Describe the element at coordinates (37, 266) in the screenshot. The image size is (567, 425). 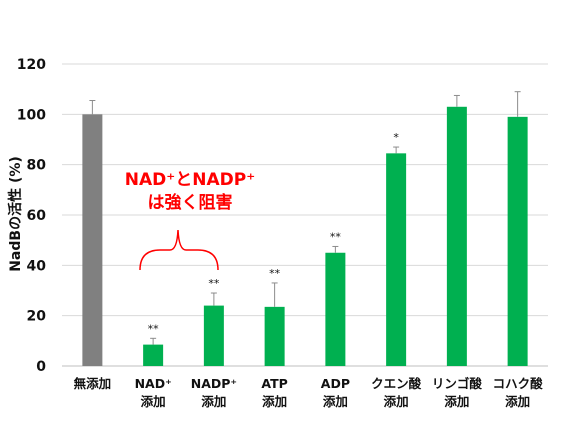
I see `y-tick-label: 40` at that location.